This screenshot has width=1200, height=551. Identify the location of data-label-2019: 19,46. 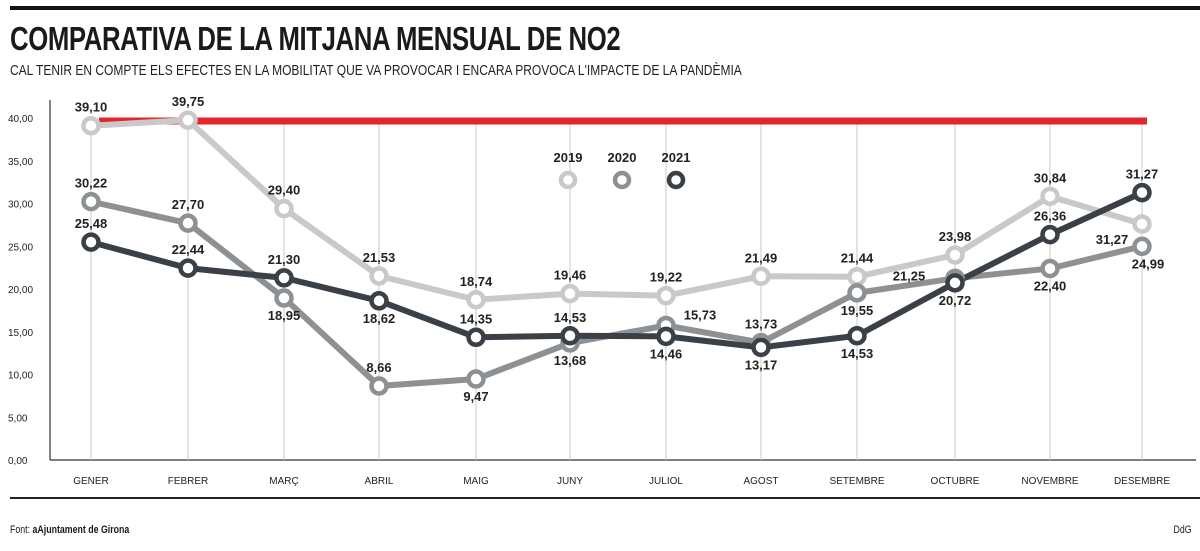
(570, 275).